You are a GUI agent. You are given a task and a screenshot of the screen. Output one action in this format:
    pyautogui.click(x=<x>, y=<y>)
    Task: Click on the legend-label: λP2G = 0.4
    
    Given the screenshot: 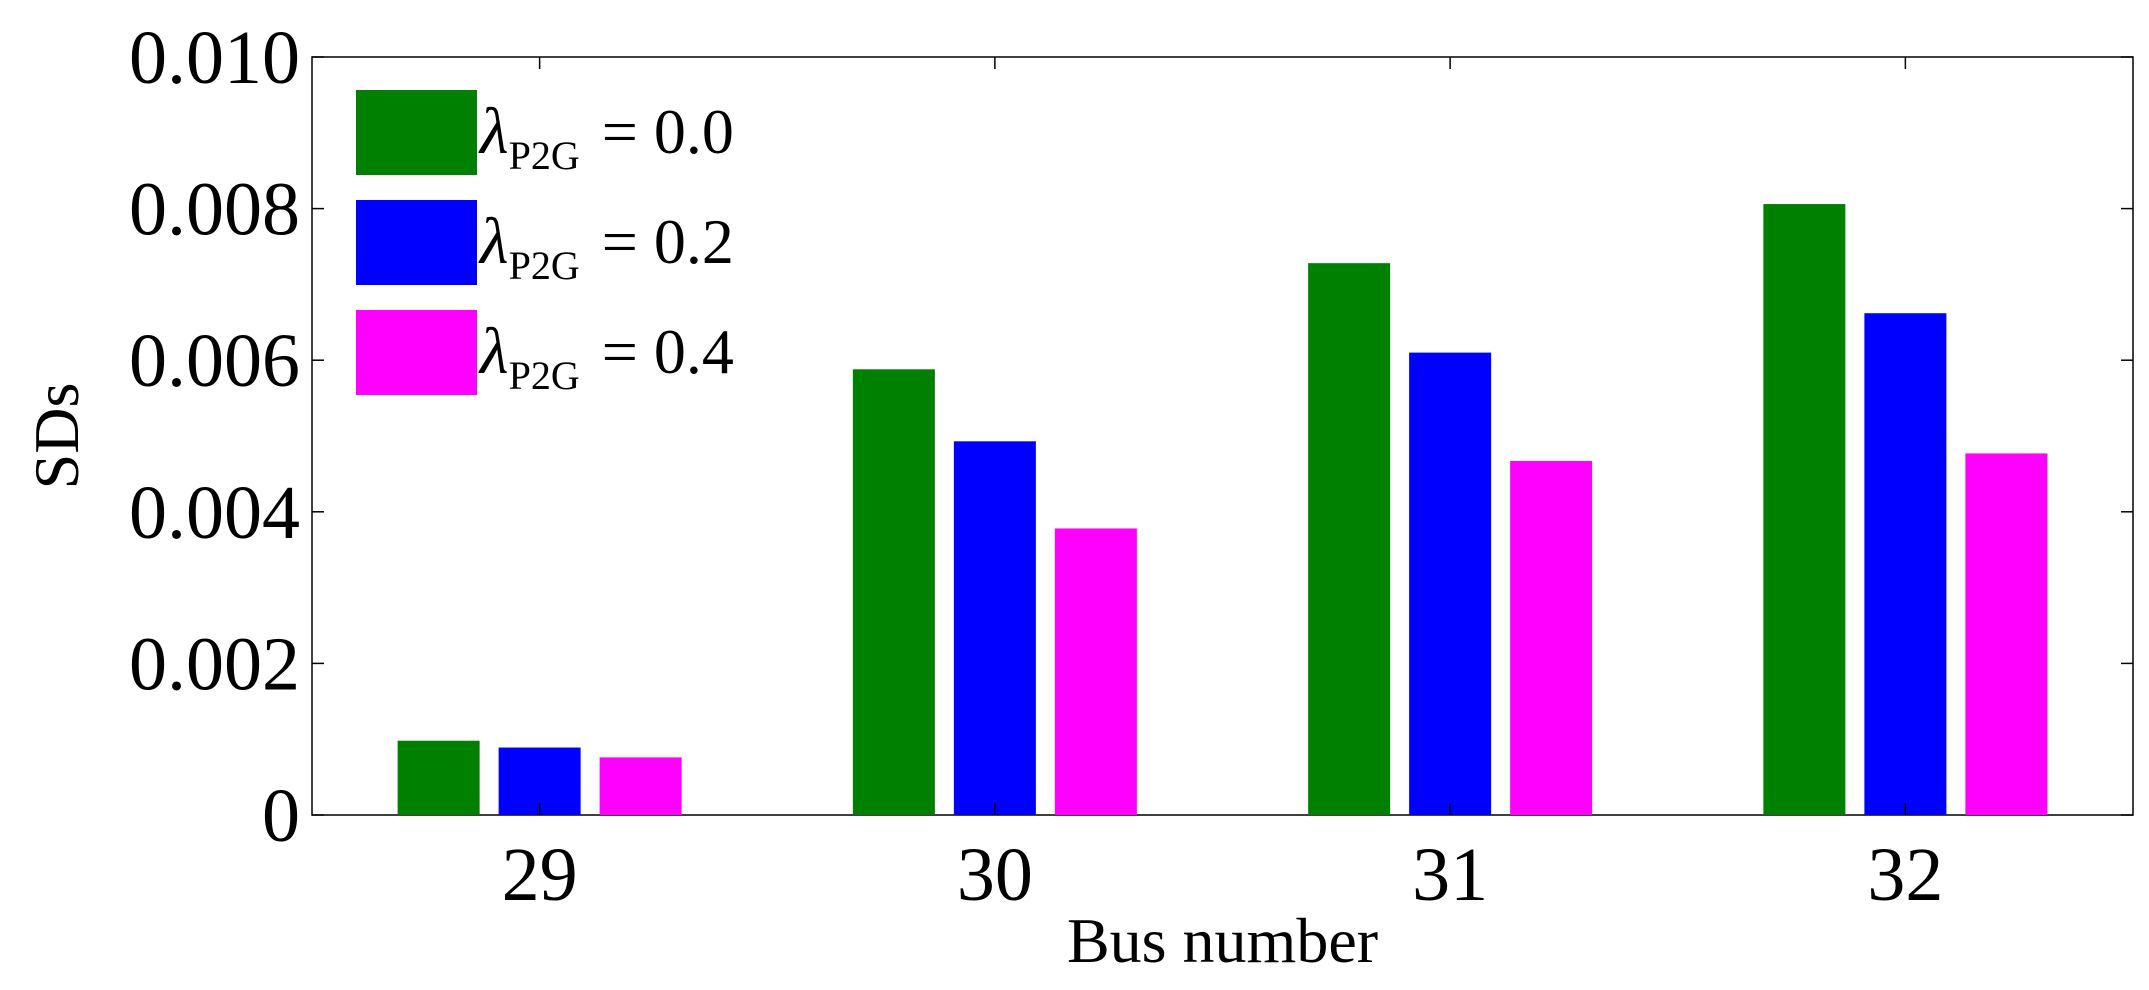 What is the action you would take?
    pyautogui.click(x=606, y=356)
    